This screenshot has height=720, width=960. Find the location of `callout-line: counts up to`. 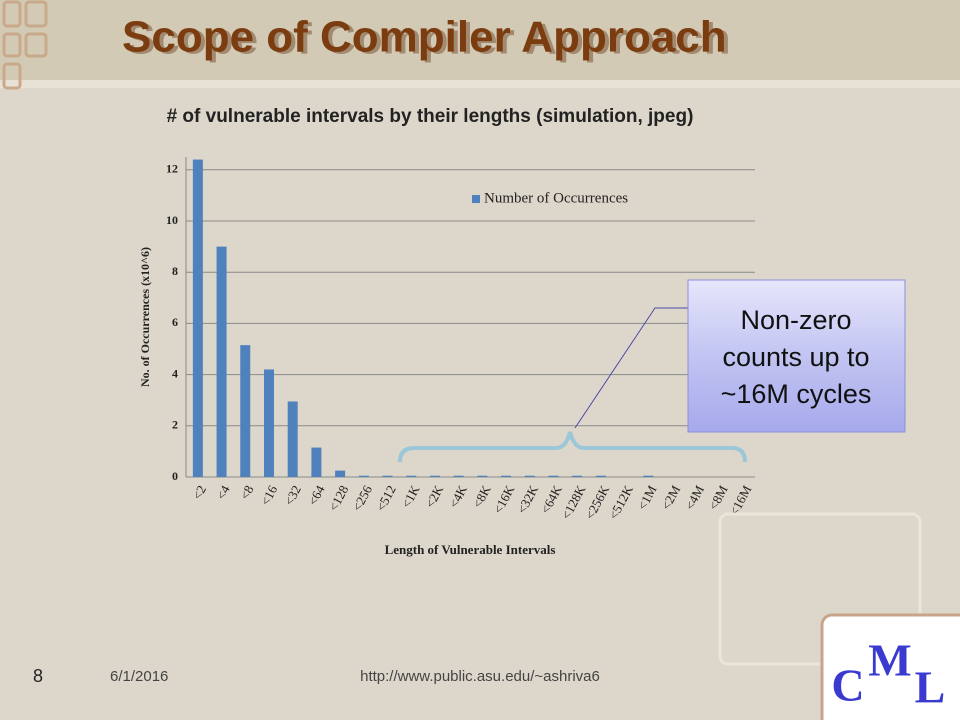

callout-line: counts up to is located at coordinates (795, 357).